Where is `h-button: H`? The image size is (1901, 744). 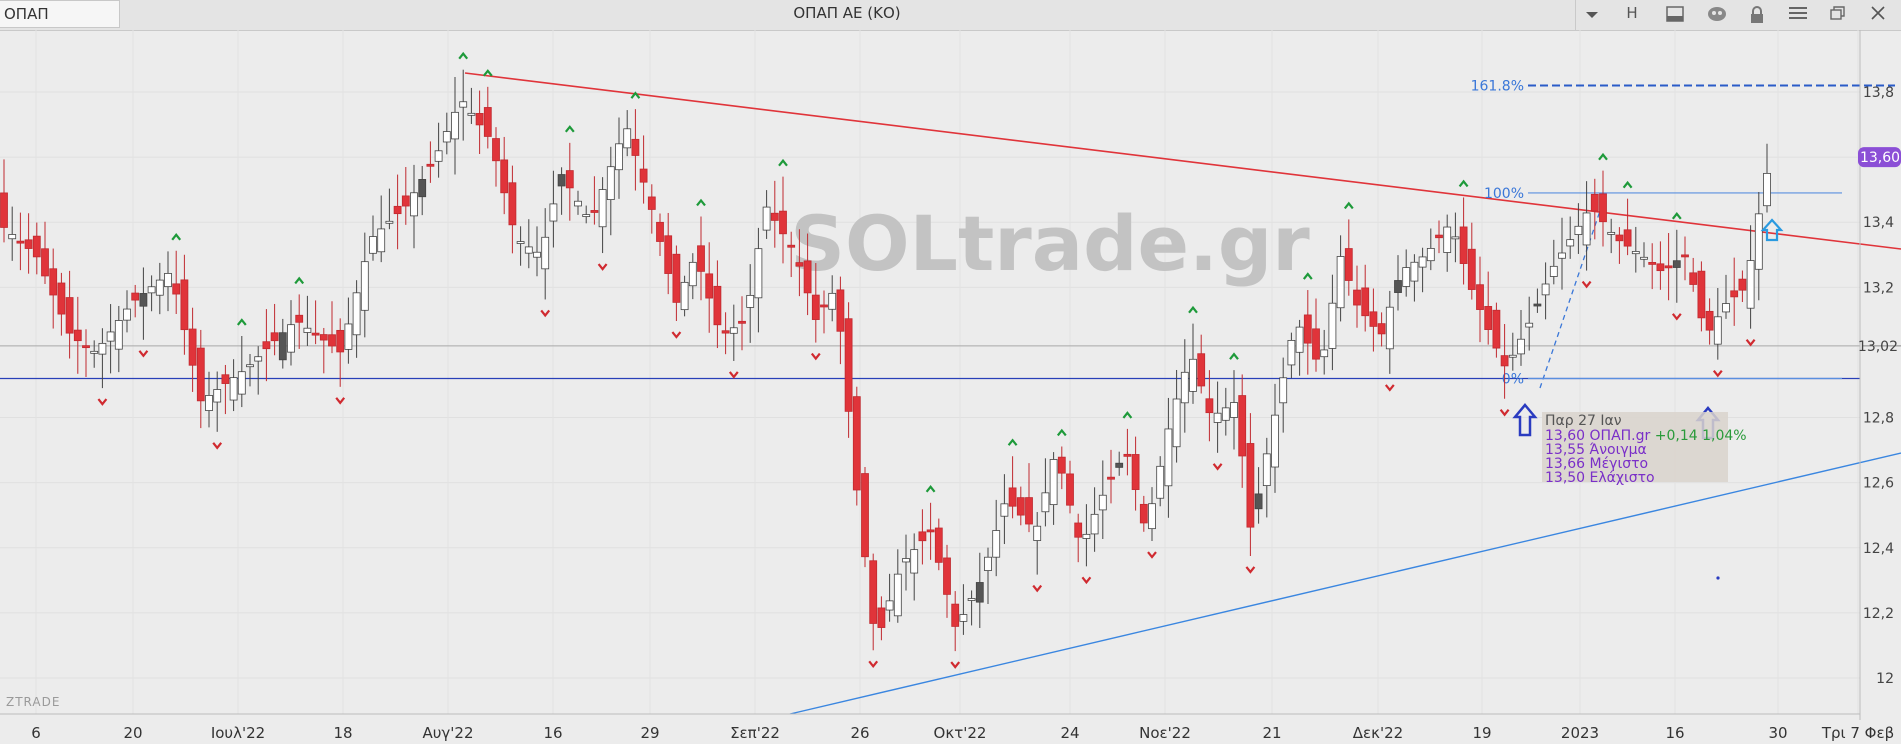
h-button: H is located at coordinates (1632, 13).